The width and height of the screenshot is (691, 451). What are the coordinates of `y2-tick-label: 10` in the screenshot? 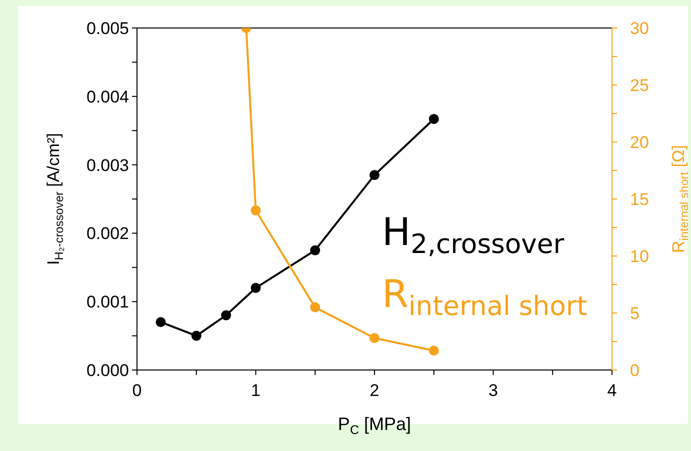 It's located at (639, 256).